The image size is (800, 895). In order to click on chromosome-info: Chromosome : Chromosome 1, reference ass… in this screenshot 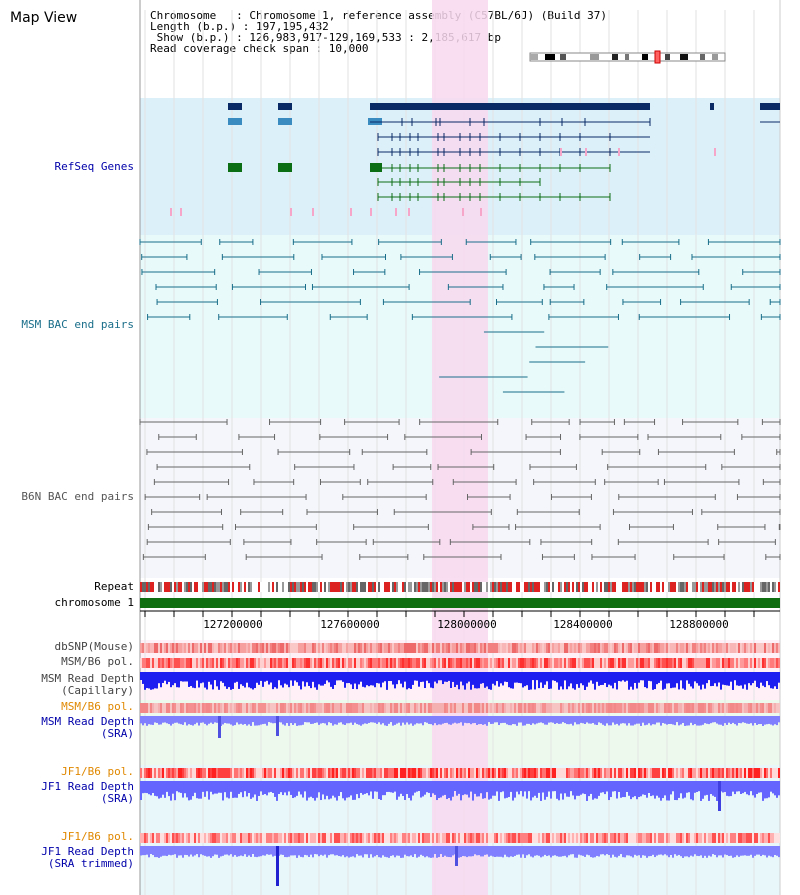, I will do `click(378, 32)`.